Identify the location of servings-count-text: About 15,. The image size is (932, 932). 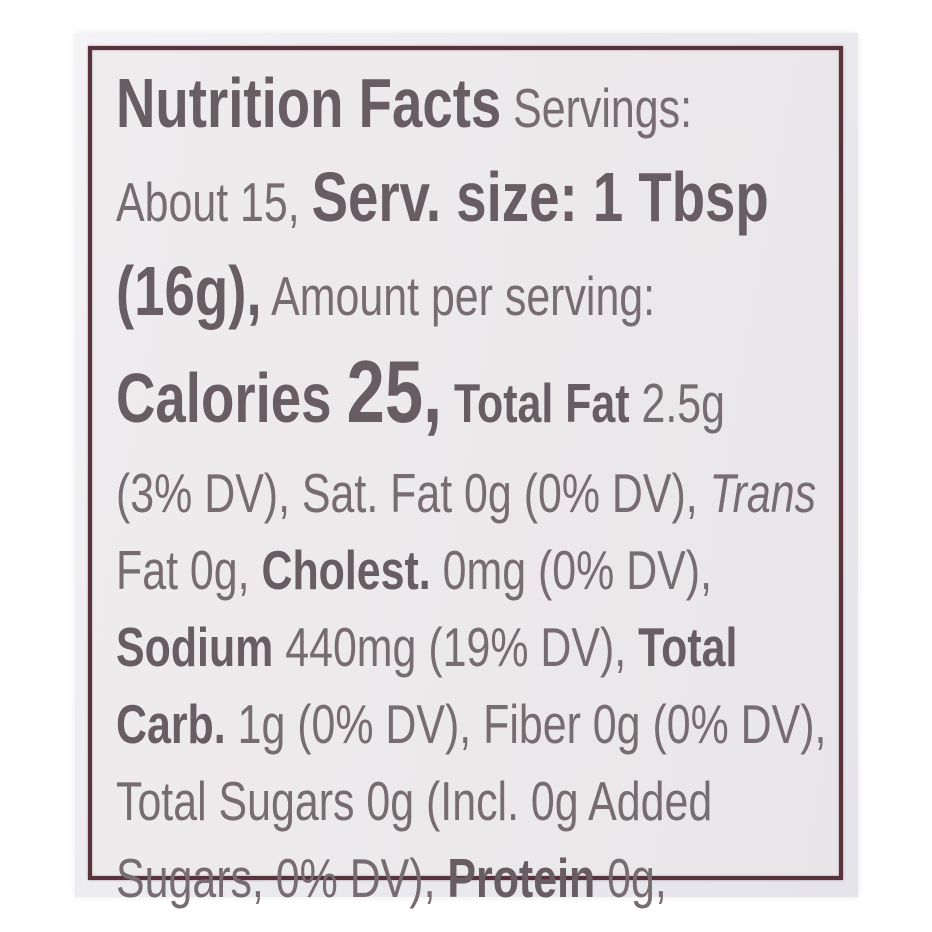
(214, 202).